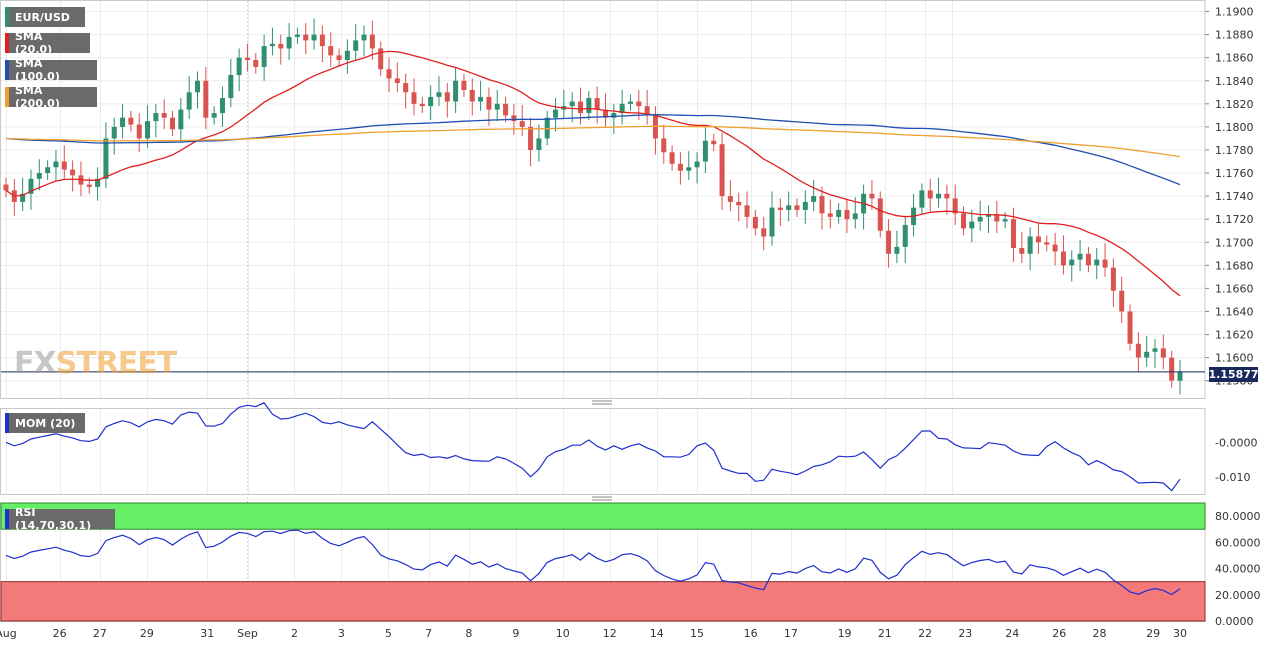 The height and width of the screenshot is (651, 1276). Describe the element at coordinates (1234, 335) in the screenshot. I see `y-tick-label: 1.1620` at that location.